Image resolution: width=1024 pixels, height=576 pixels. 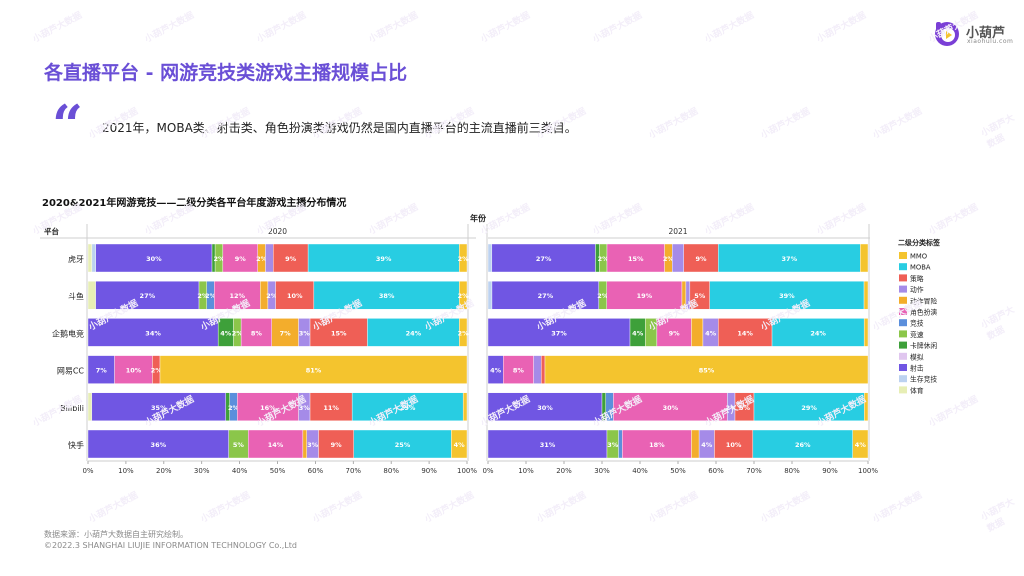 I want to click on legend-label: 生存竞技, so click(x=923, y=379).